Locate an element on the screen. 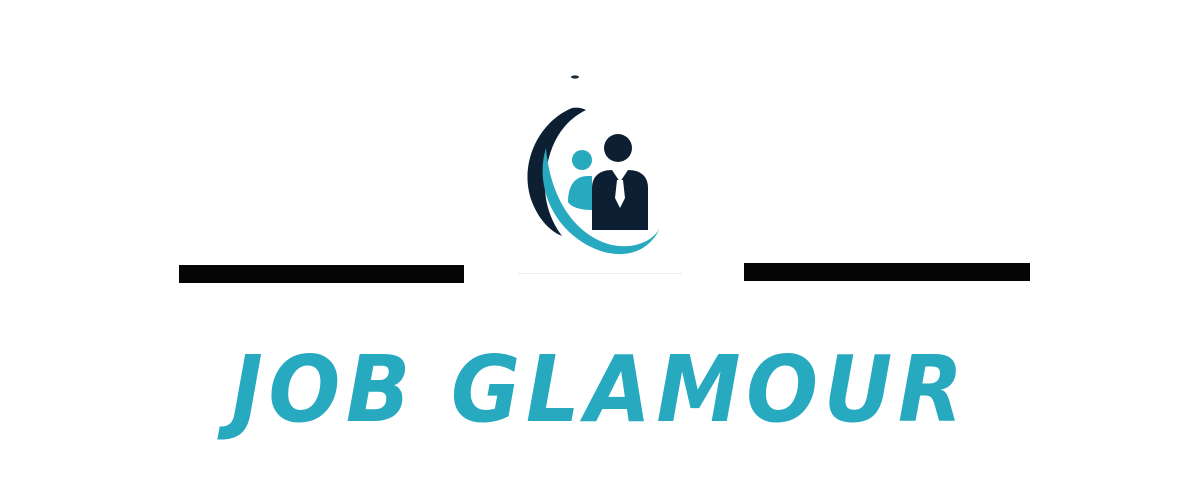  business-person-icon is located at coordinates (600, 175).